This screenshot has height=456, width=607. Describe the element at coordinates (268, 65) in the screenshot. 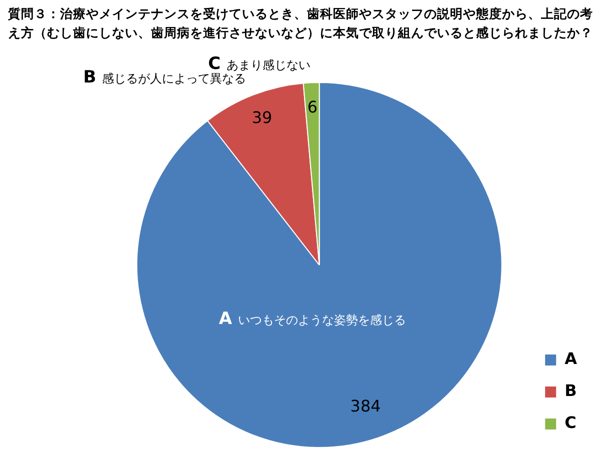

I see `text: あまり感じない` at that location.